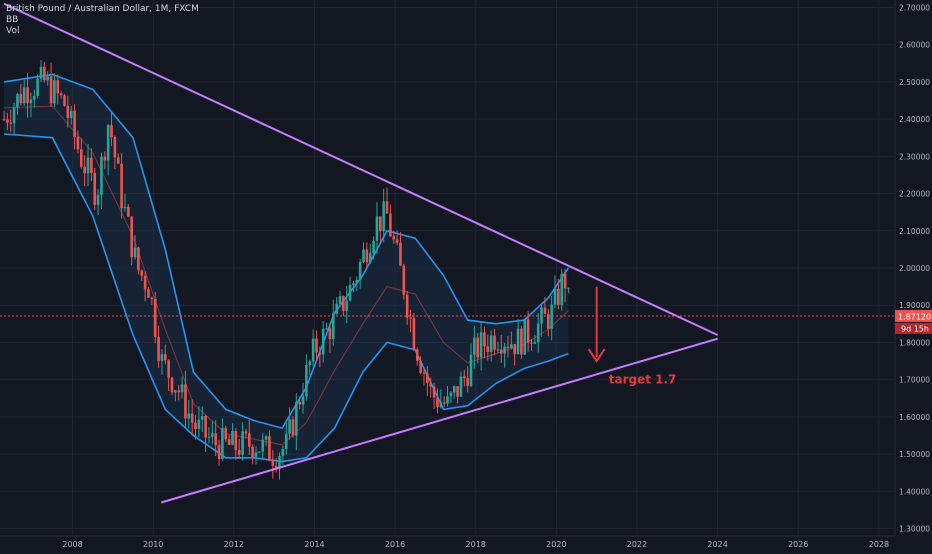 The width and height of the screenshot is (932, 554). What do you see at coordinates (914, 194) in the screenshot?
I see `y-tick-label: 2.20000` at bounding box center [914, 194].